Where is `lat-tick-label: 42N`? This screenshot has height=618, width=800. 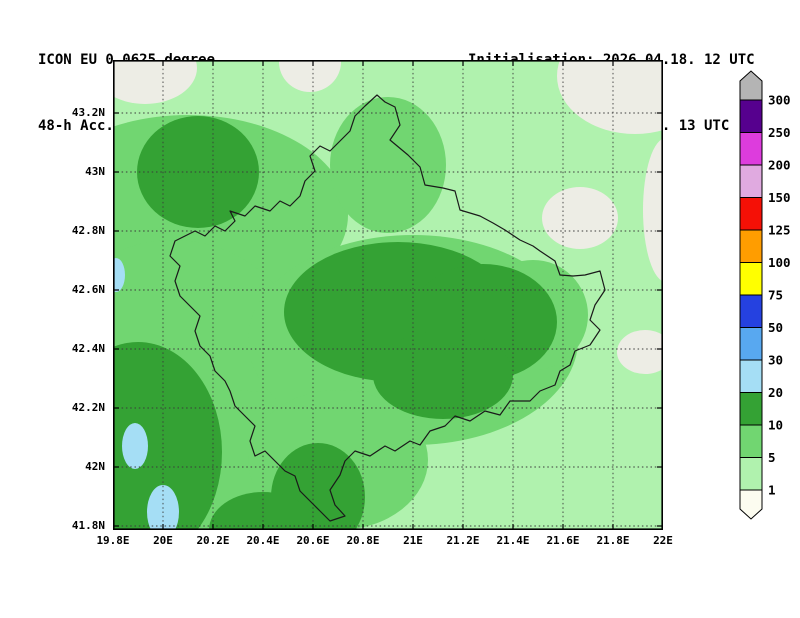
lat-tick-label: 42N is located at coordinates (95, 466).